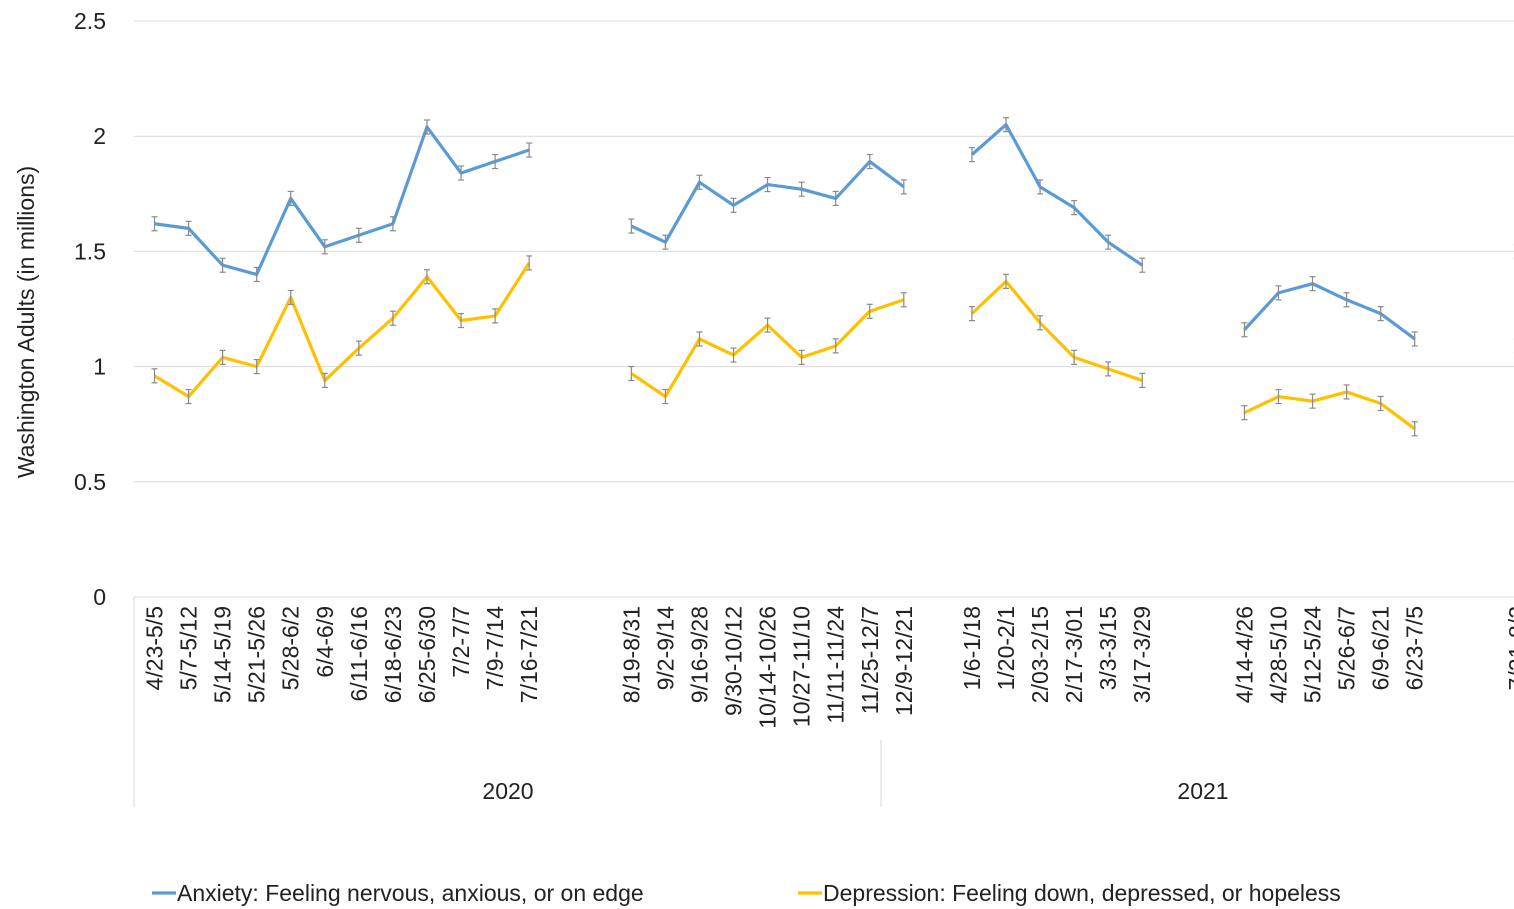  Describe the element at coordinates (427, 654) in the screenshot. I see `x-tick-label: 6/25-6/30` at that location.